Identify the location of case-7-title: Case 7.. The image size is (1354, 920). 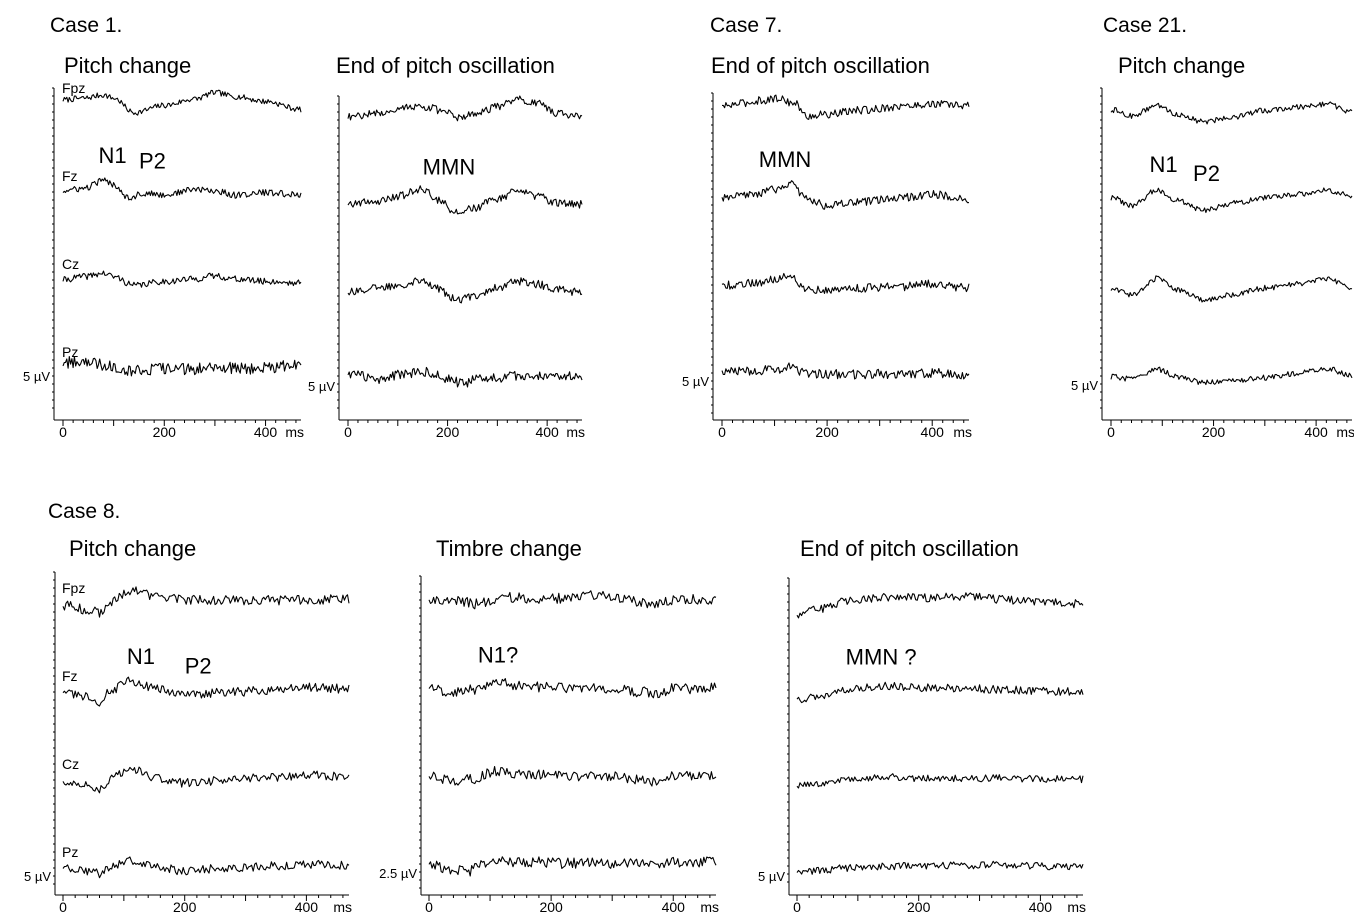
(746, 25).